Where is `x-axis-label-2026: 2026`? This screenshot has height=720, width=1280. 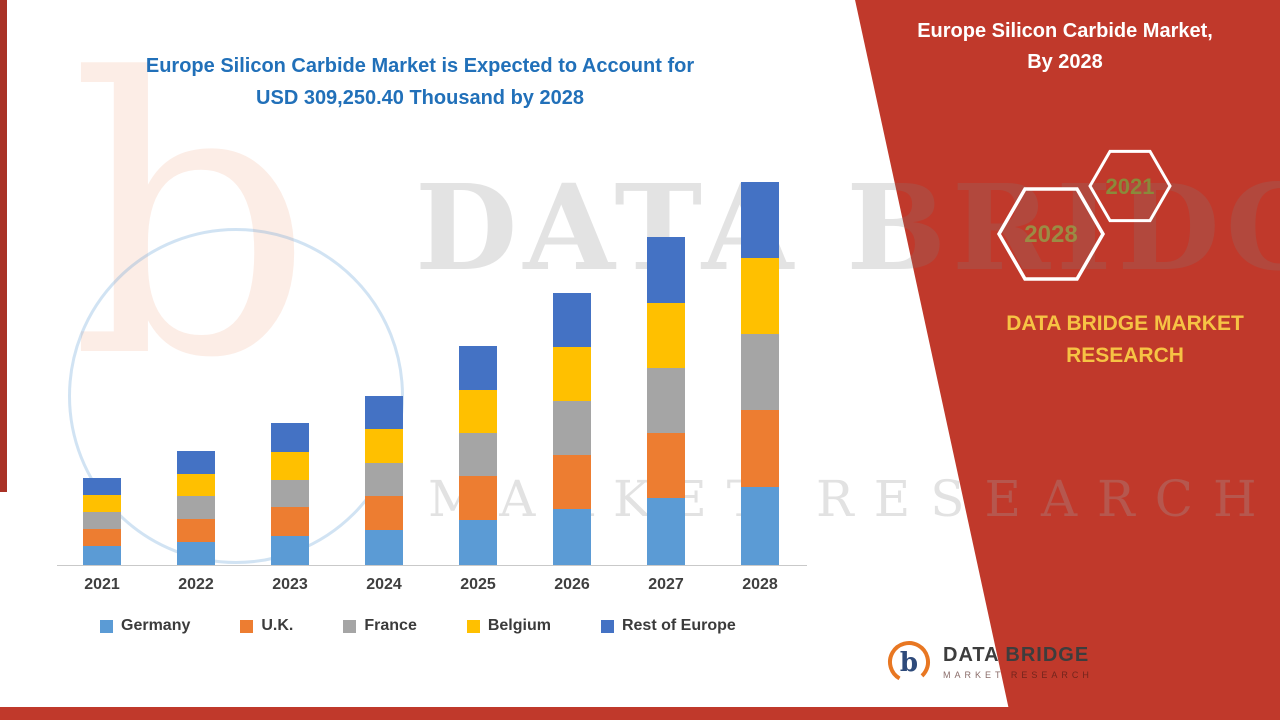
x-axis-label-2026: 2026 is located at coordinates (572, 584).